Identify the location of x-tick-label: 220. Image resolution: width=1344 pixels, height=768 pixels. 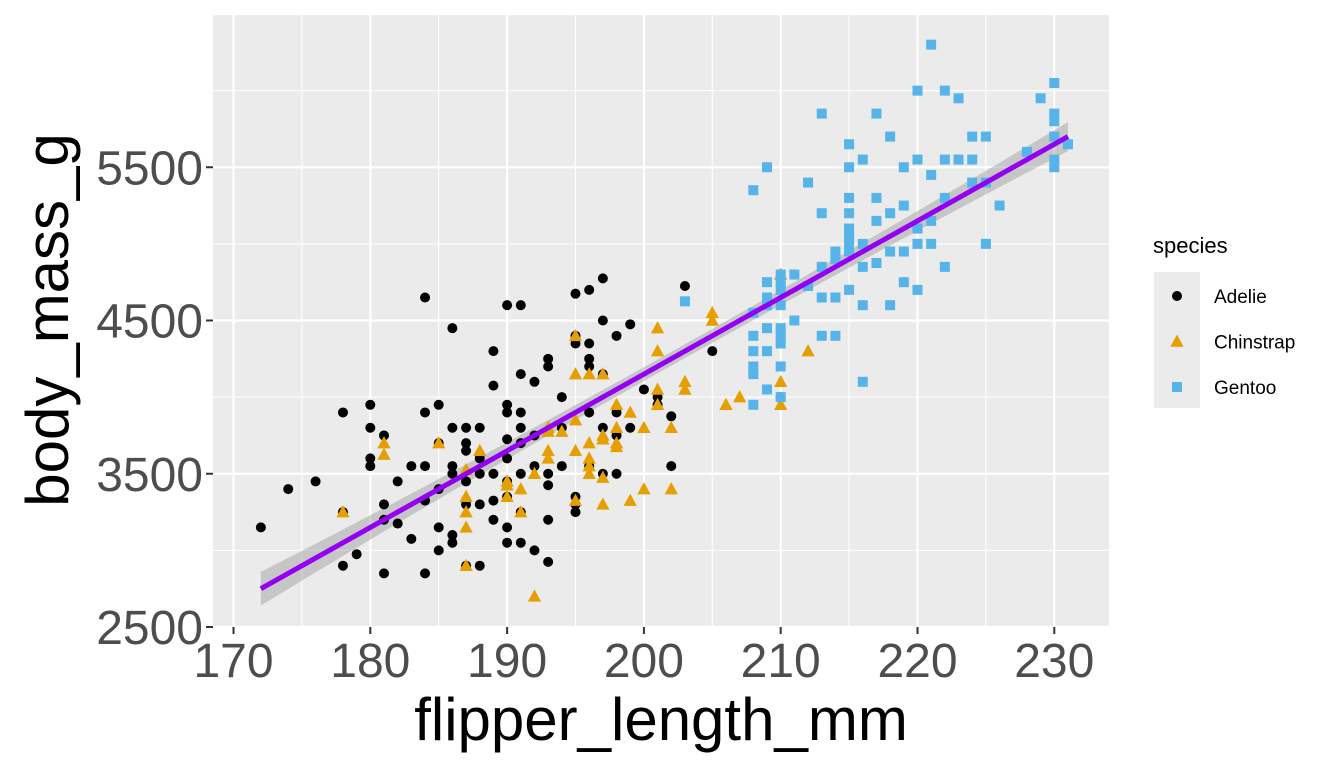
(917, 661).